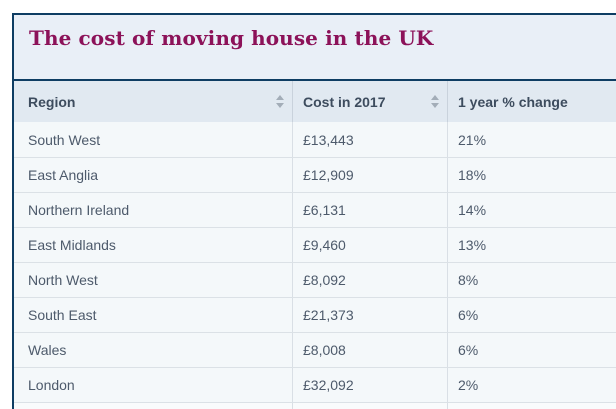 Image resolution: width=616 pixels, height=409 pixels. I want to click on cell-region: East Anglia, so click(63, 175).